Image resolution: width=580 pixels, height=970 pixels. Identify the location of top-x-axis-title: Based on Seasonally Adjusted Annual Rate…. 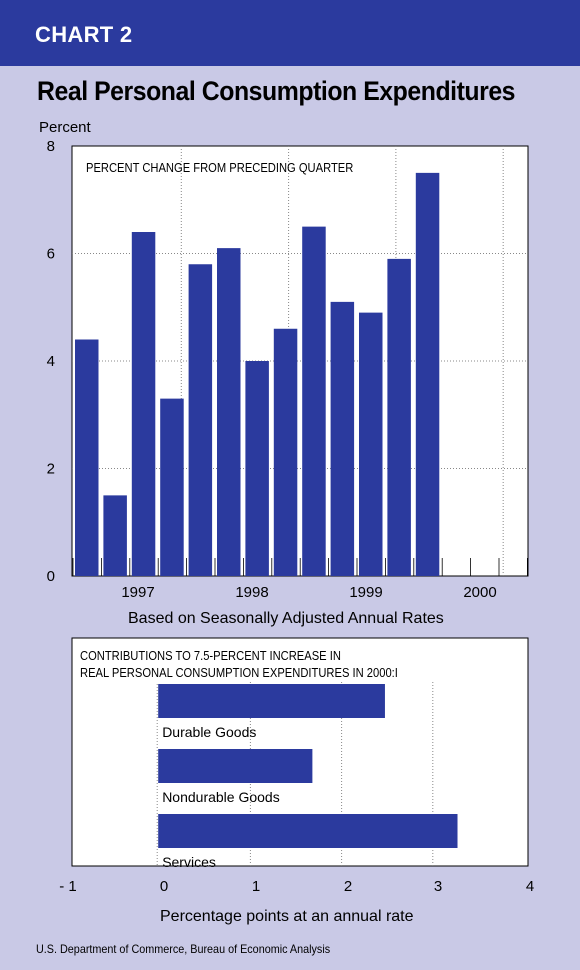
(286, 618).